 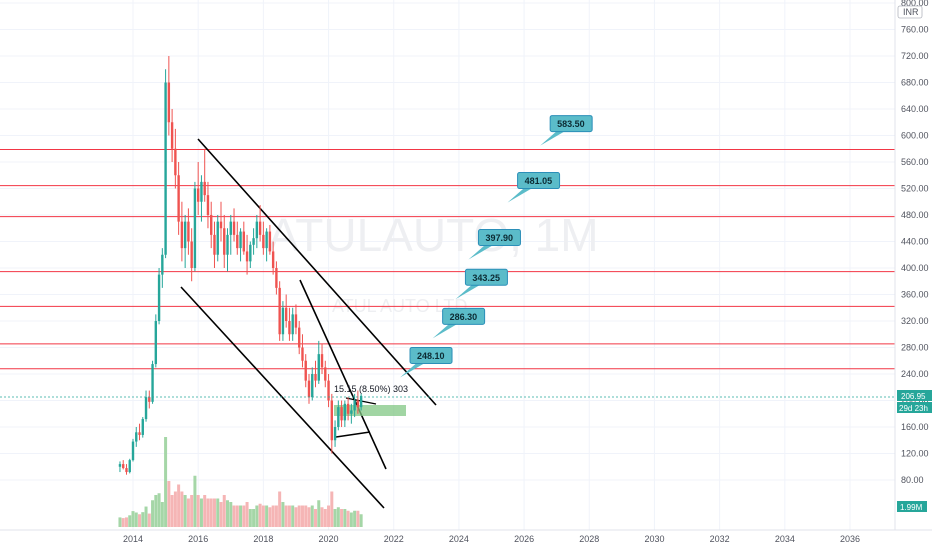 I want to click on x-tick-label: 2014, so click(x=133, y=539).